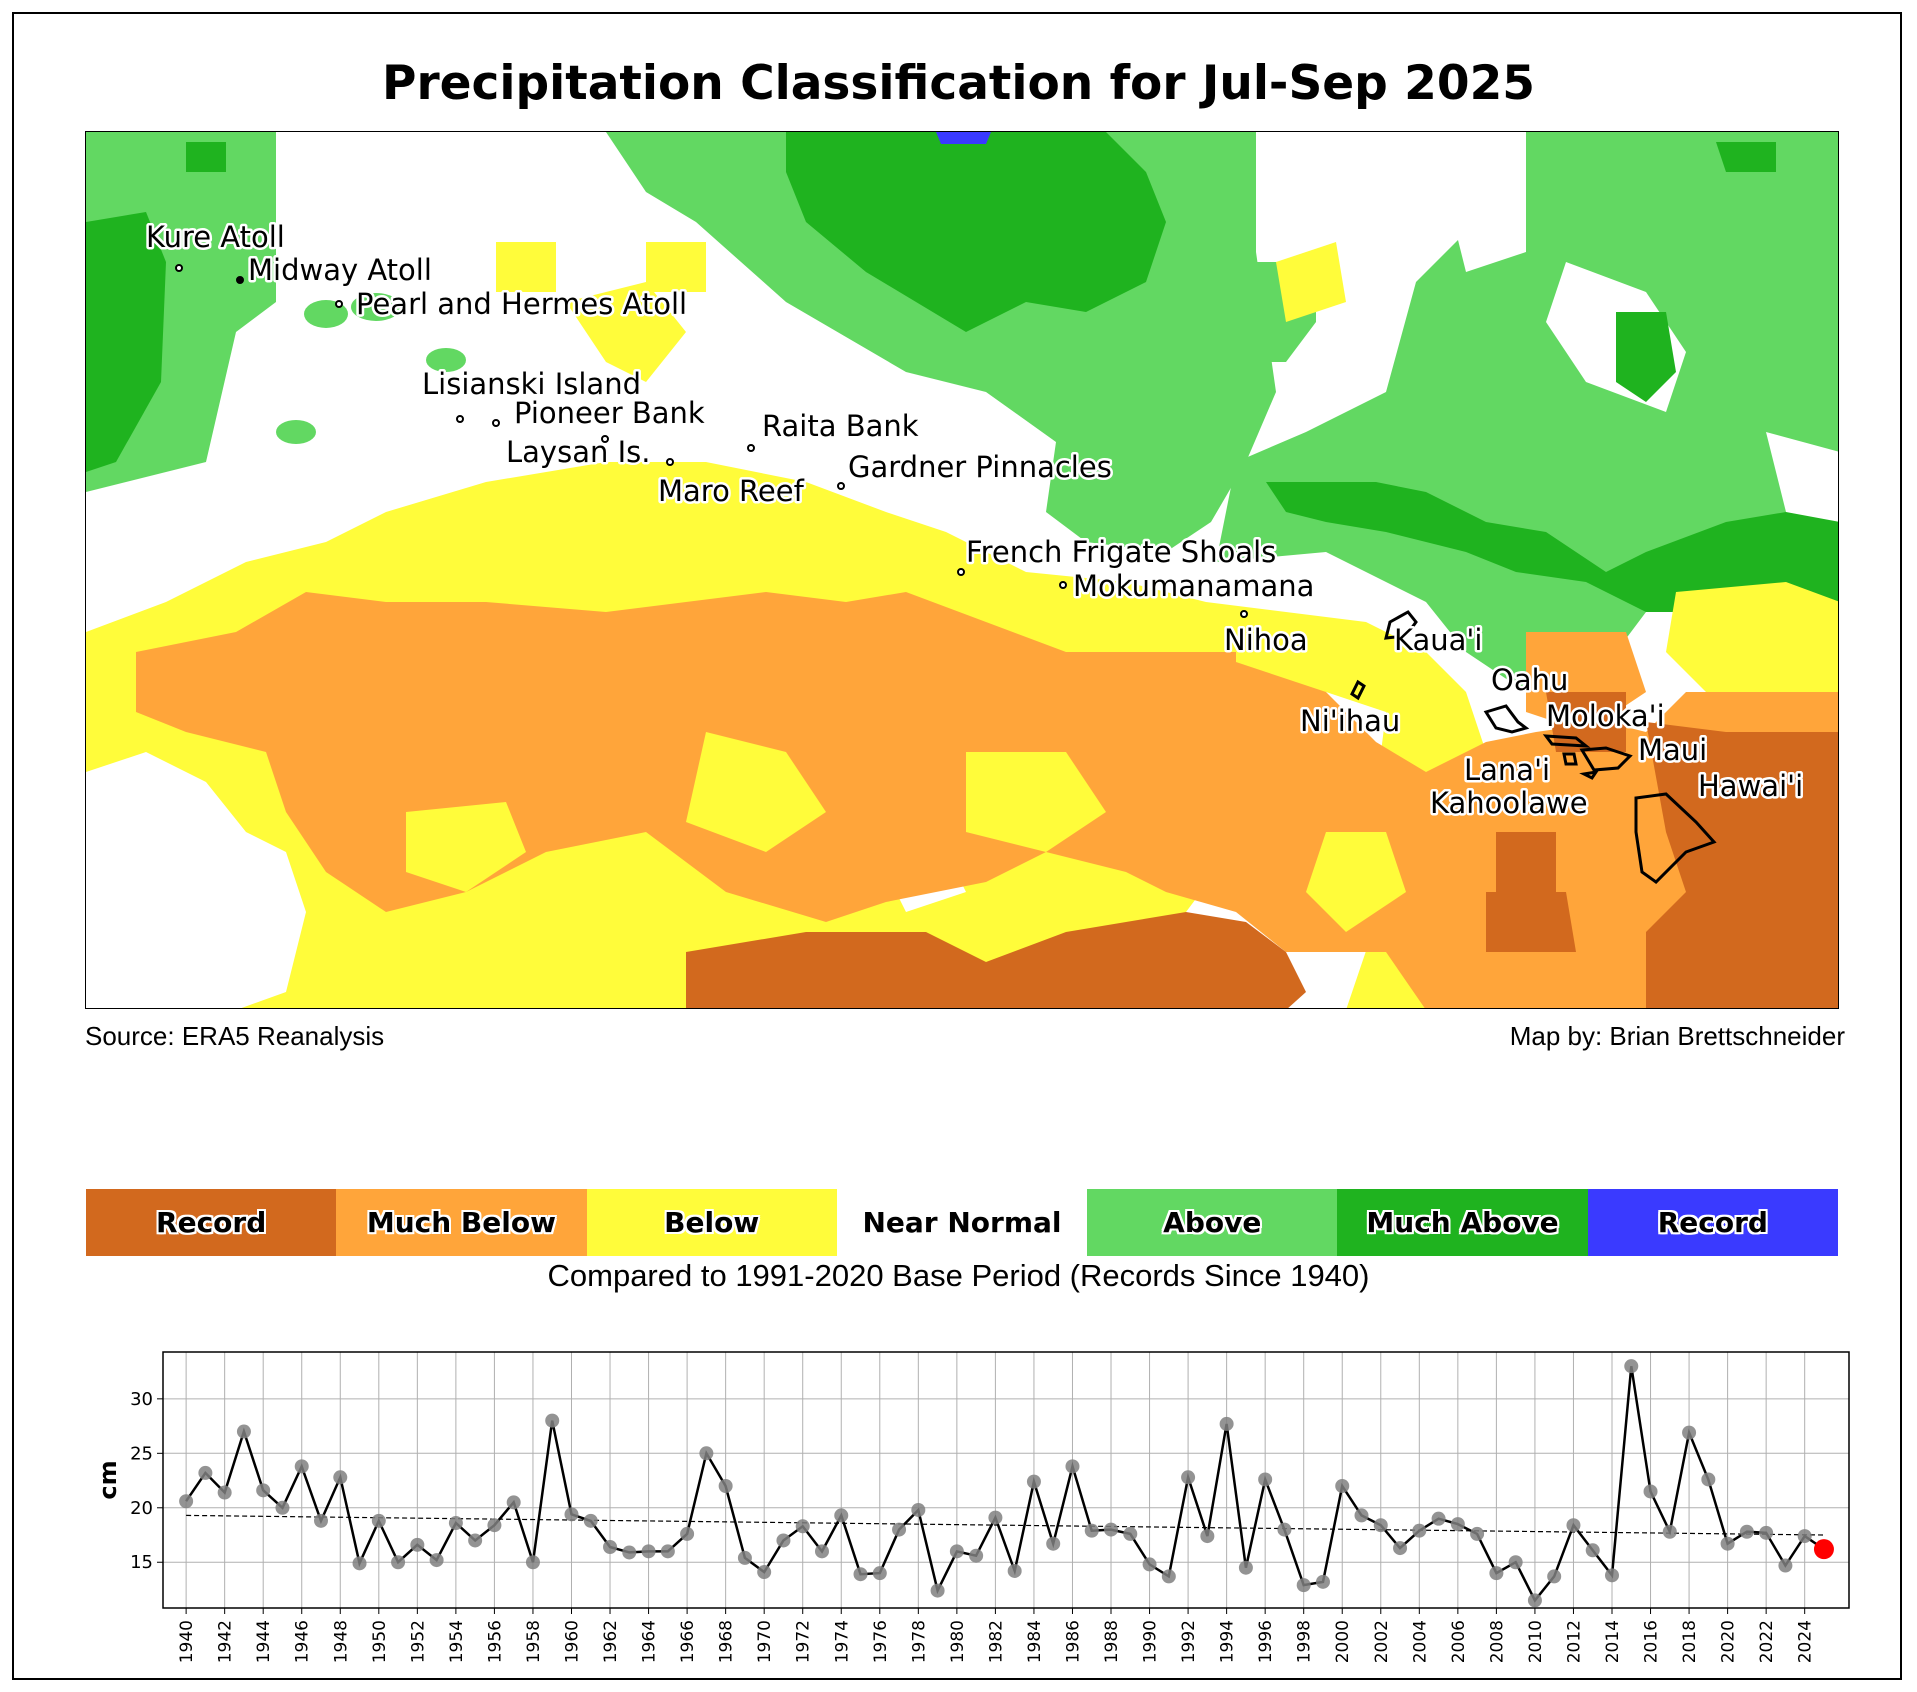 This screenshot has height=1692, width=1917. Describe the element at coordinates (108, 1479) in the screenshot. I see `y-axis-label: cm` at that location.